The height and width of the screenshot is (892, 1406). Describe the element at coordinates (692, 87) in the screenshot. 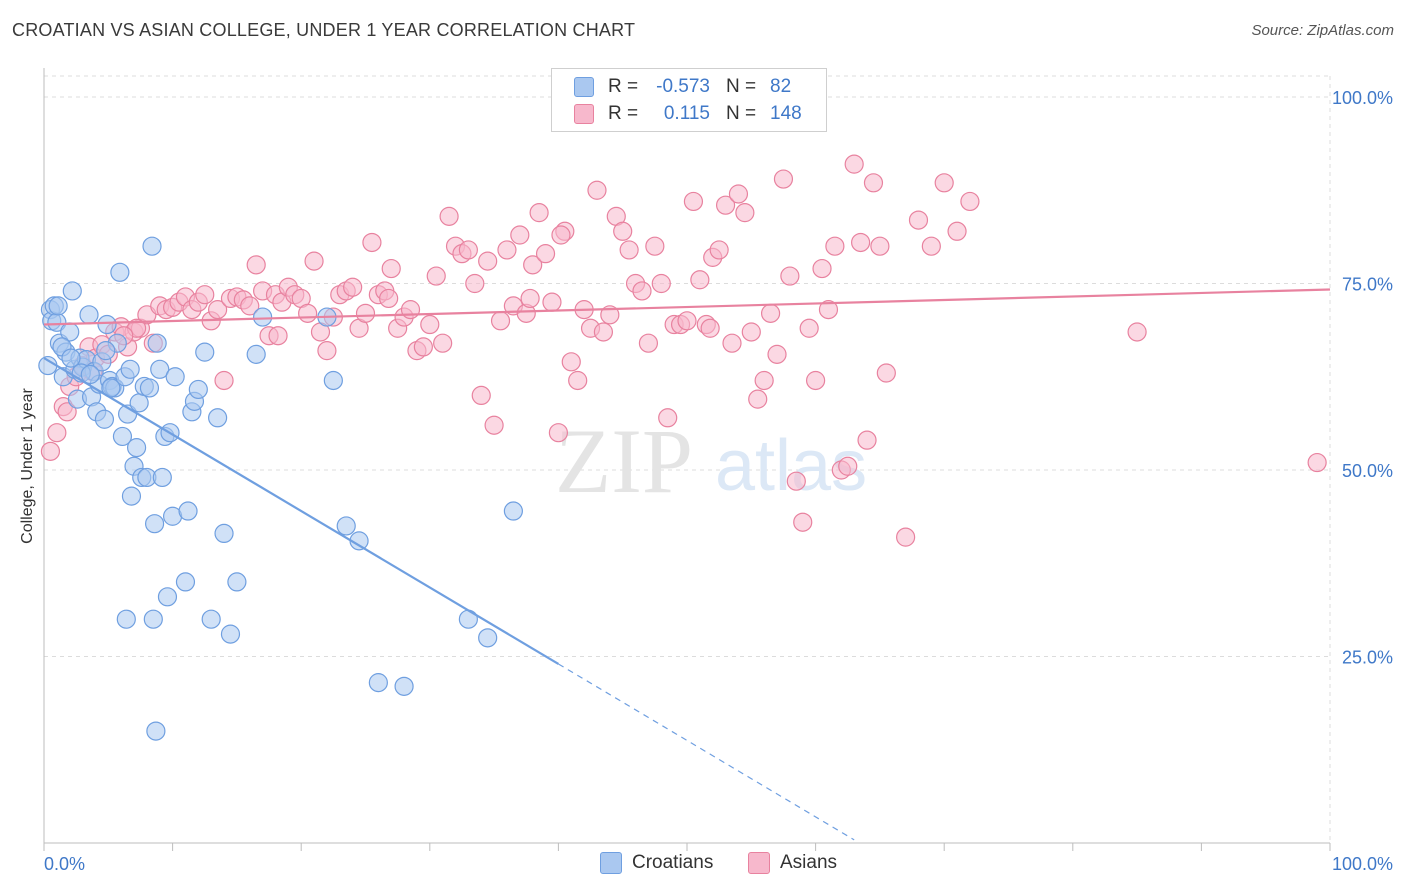

I see `legend-row-croatians: R = -0.573 N = 82` at that location.